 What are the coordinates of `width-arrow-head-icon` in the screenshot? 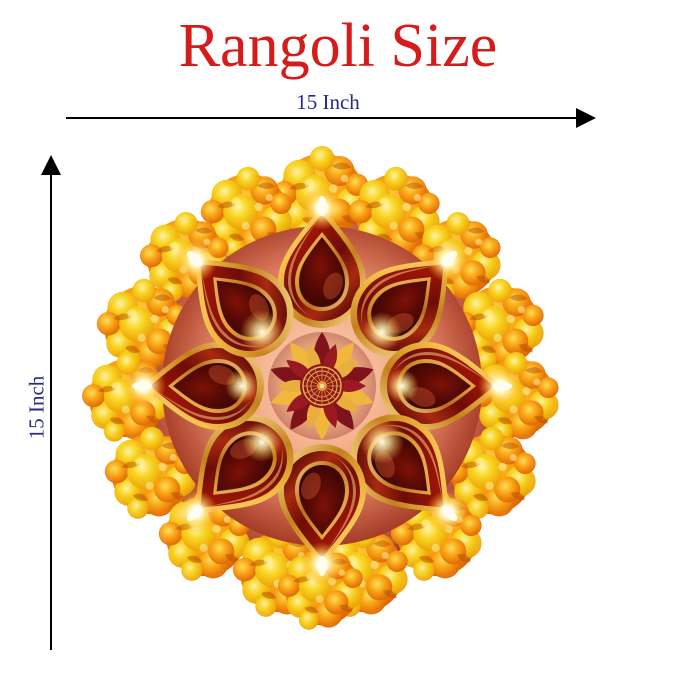 It's located at (586, 118).